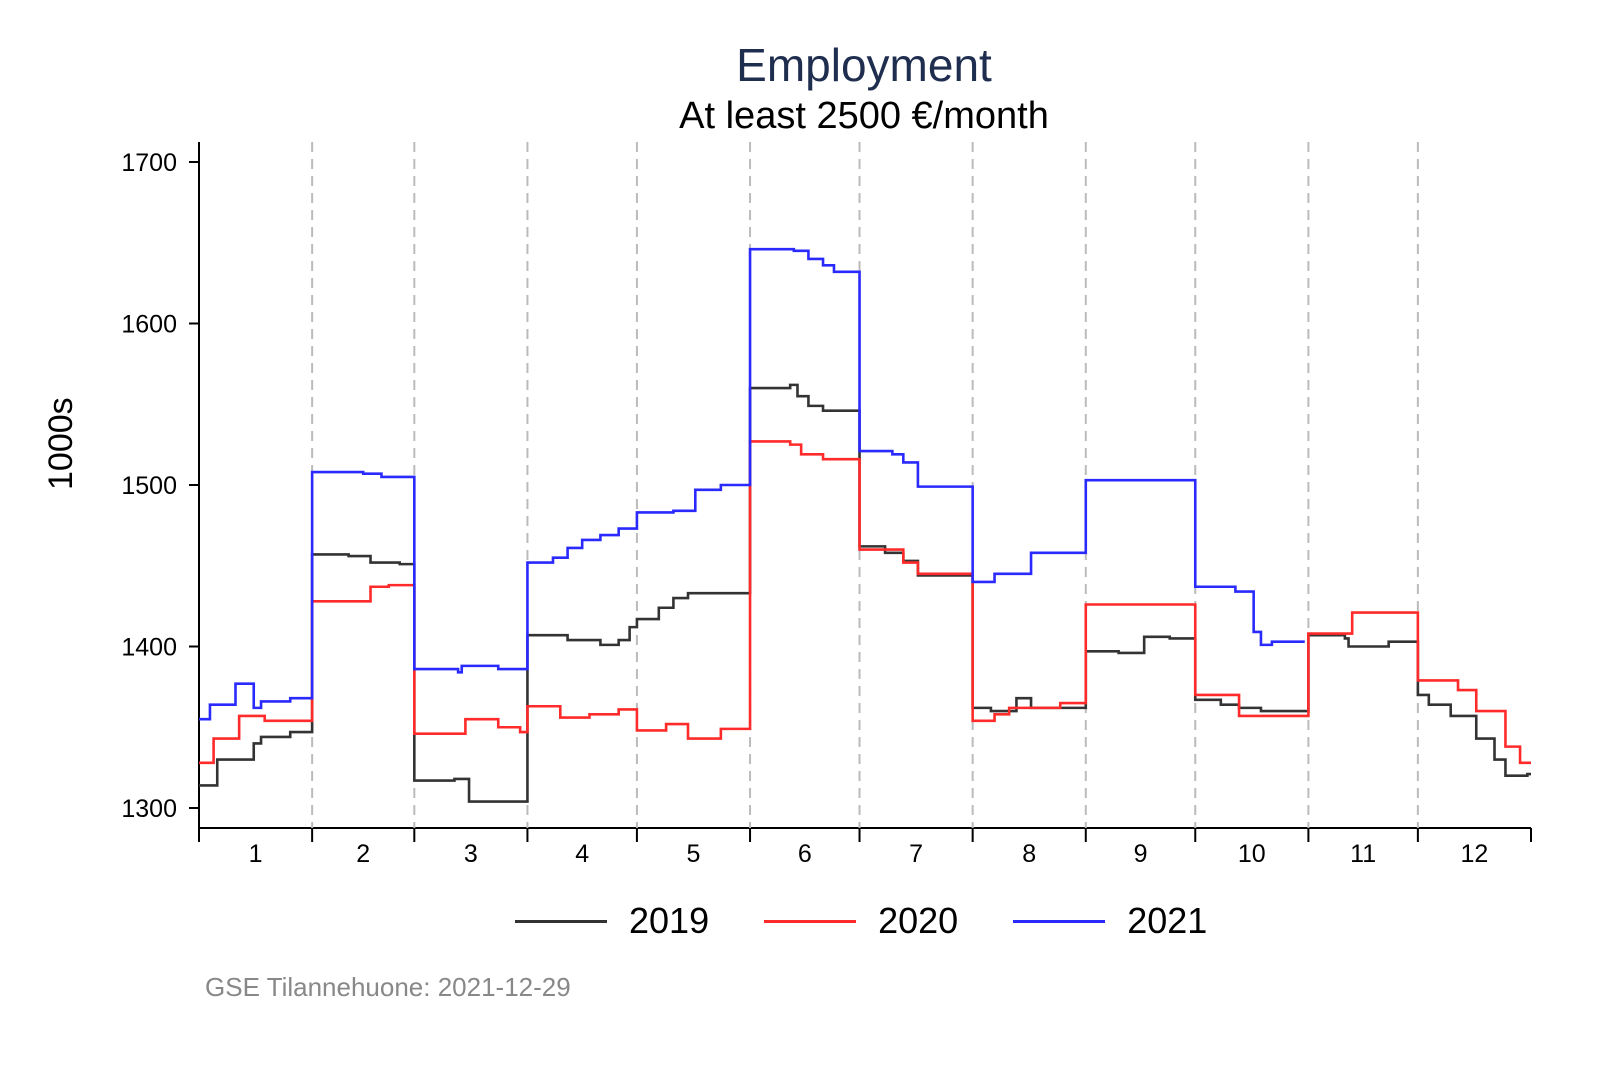  What do you see at coordinates (669, 920) in the screenshot?
I see `legend-label: 2019` at bounding box center [669, 920].